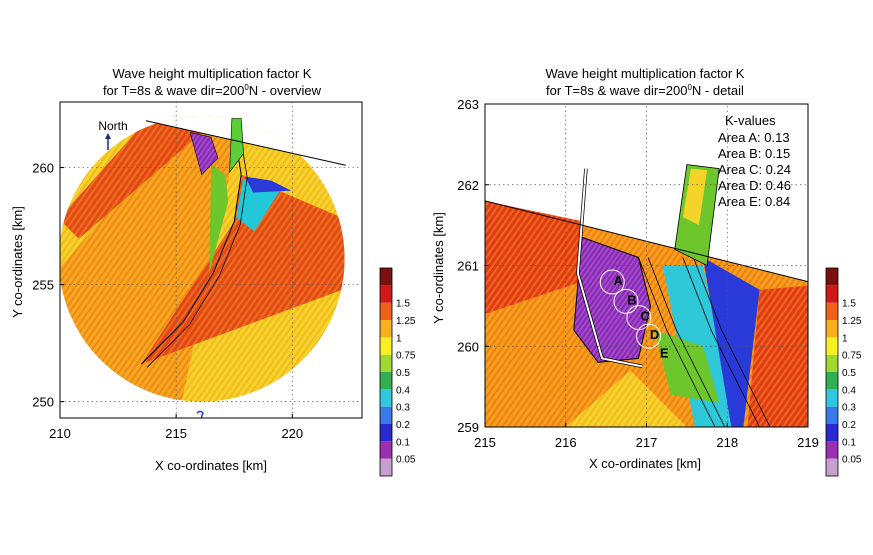 The height and width of the screenshot is (555, 873). What do you see at coordinates (43, 168) in the screenshot?
I see `overview-ytick-label: 260` at bounding box center [43, 168].